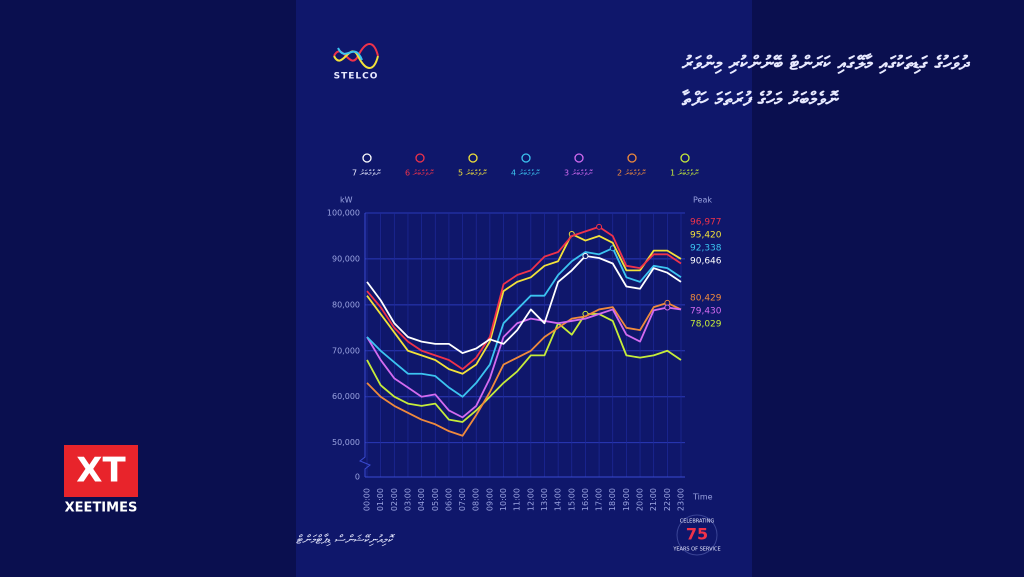  I want to click on logo-text: STELCO, so click(356, 77).